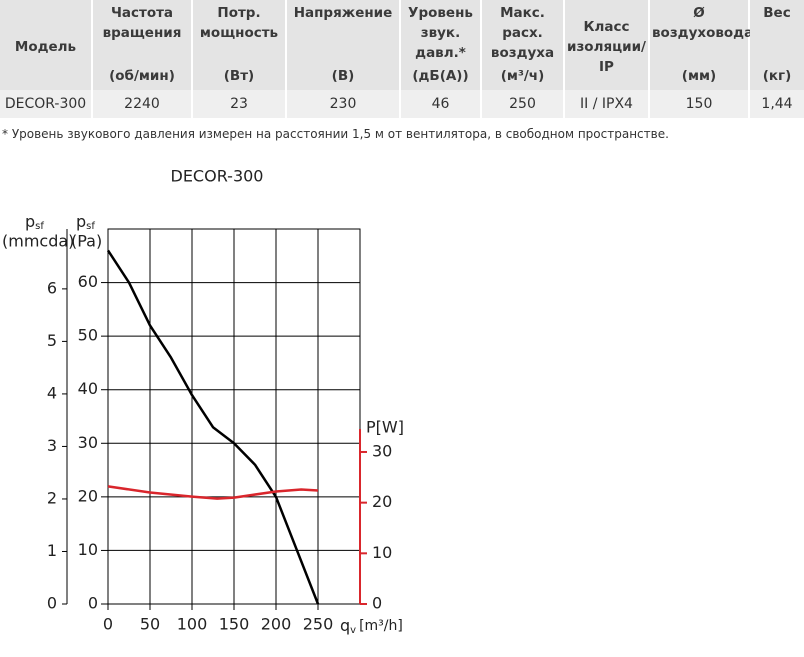 The height and width of the screenshot is (657, 804). Describe the element at coordinates (142, 23) in the screenshot. I see `header-name: Частота вращения` at that location.